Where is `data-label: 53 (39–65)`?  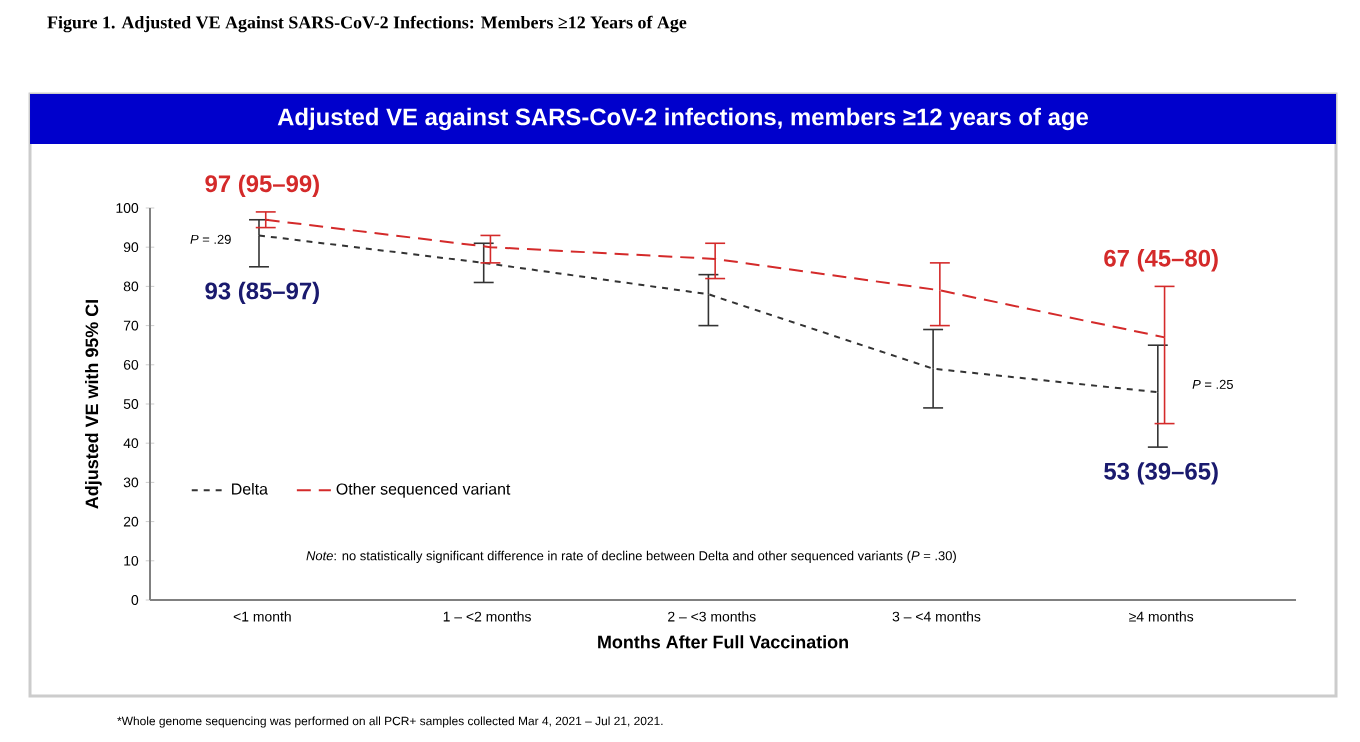
data-label: 53 (39–65) is located at coordinates (1161, 473).